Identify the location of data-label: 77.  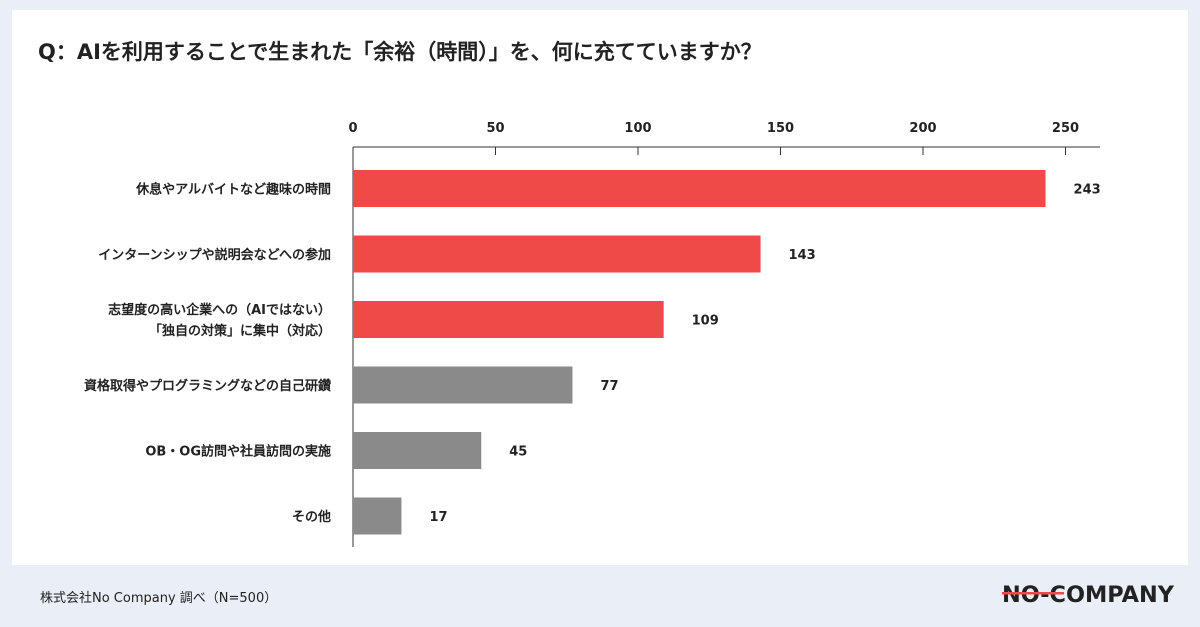
(609, 386).